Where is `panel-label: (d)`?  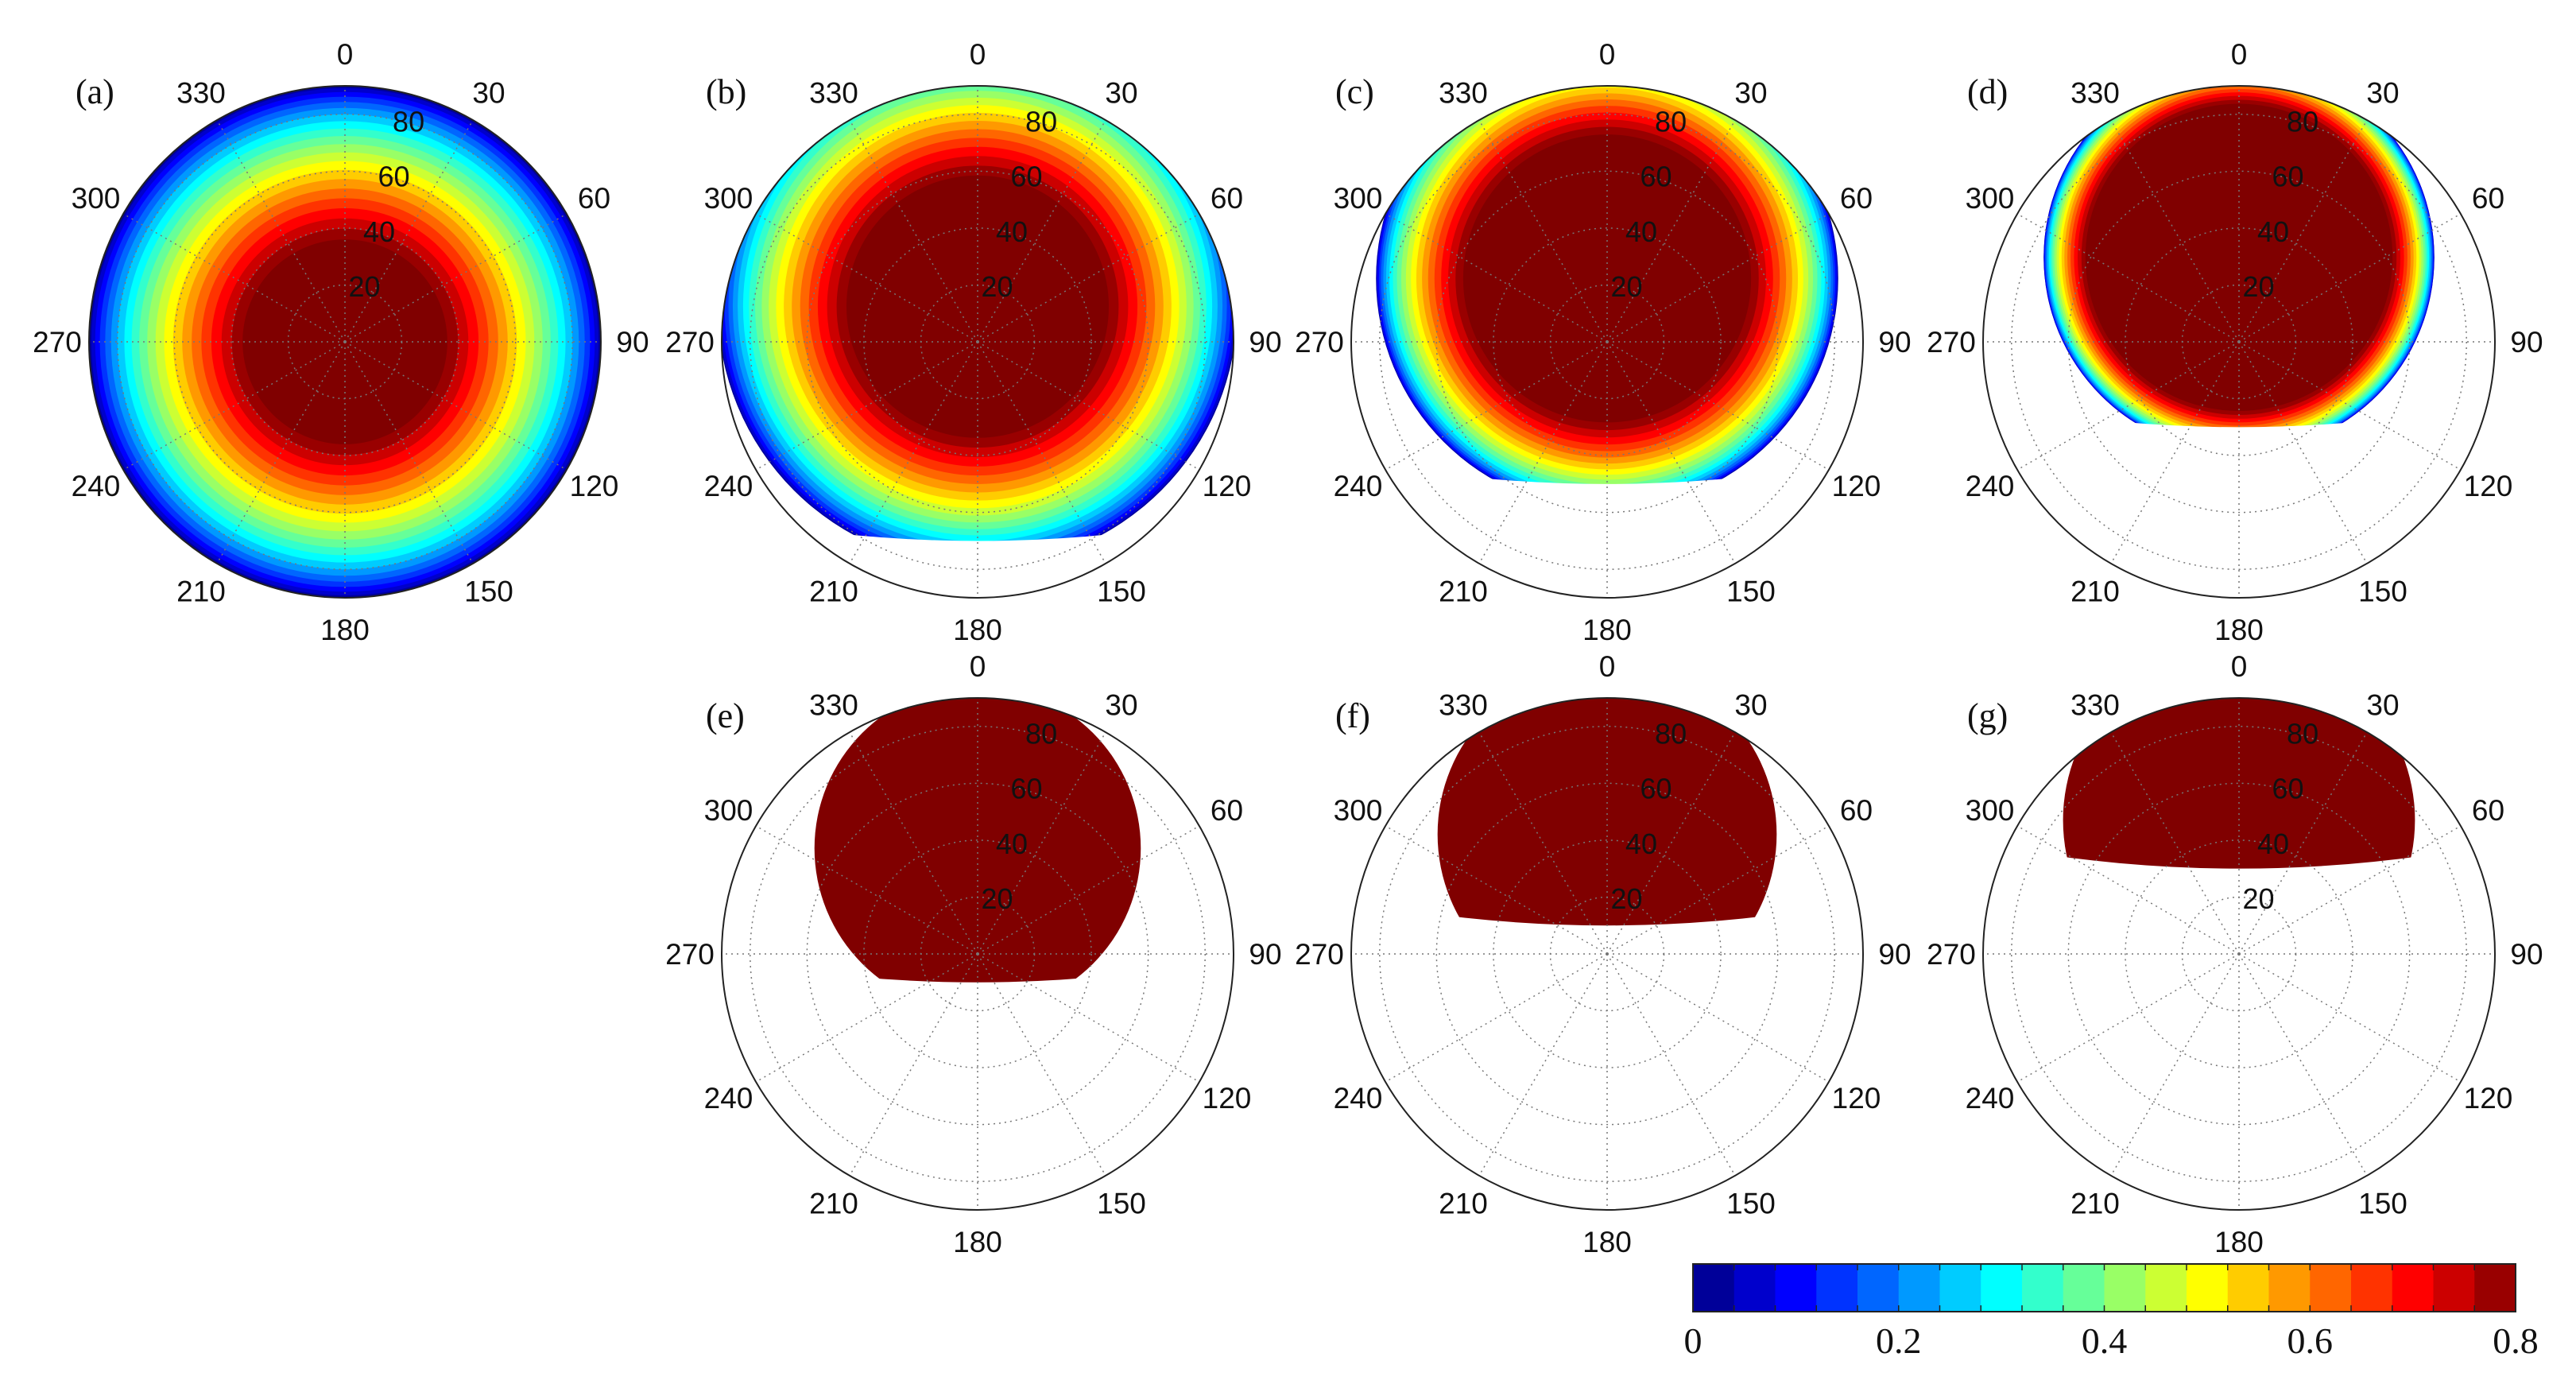 panel-label: (d) is located at coordinates (1987, 91).